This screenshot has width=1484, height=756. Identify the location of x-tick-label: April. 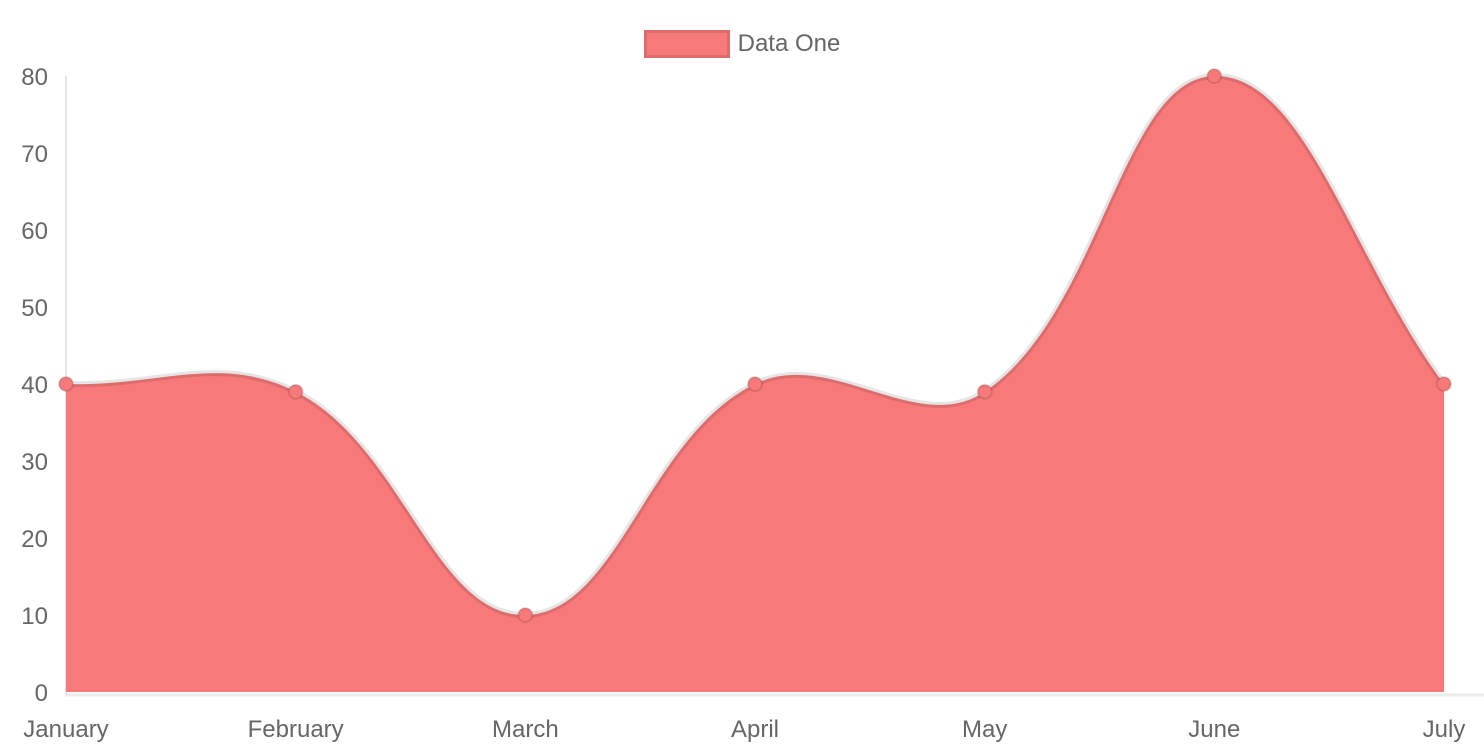
(755, 729).